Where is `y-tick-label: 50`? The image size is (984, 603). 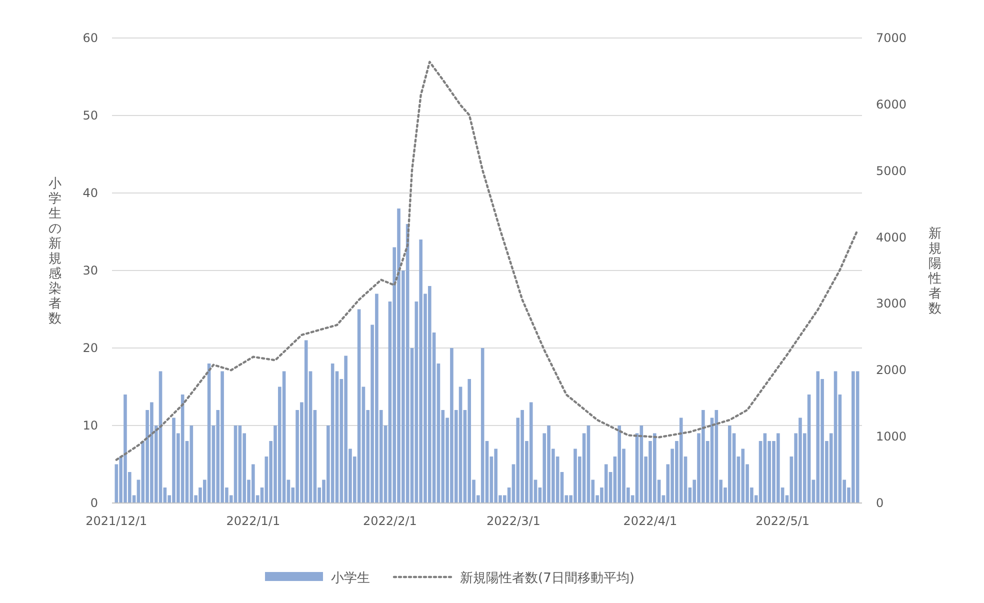
y-tick-label: 50 is located at coordinates (90, 115).